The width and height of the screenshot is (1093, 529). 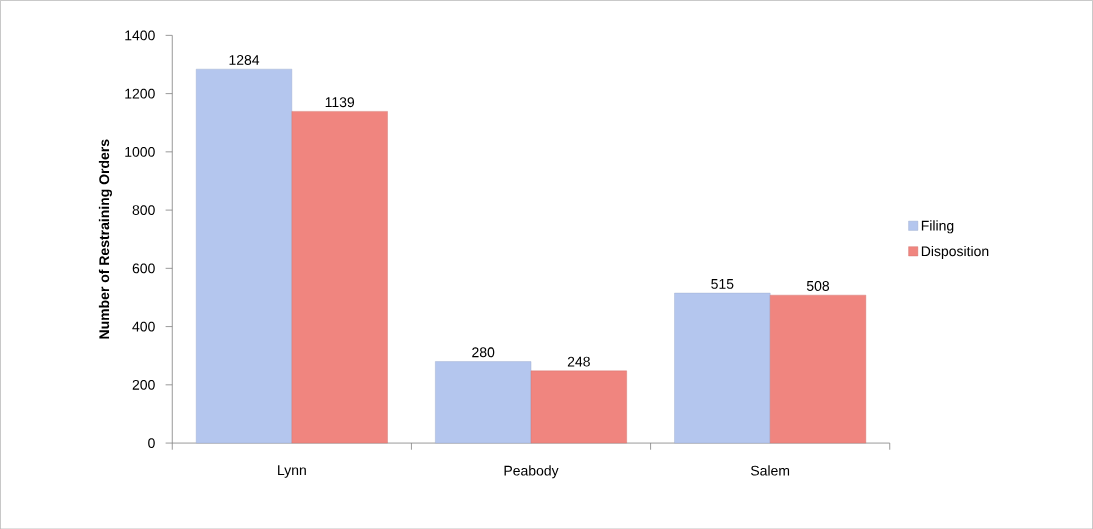 What do you see at coordinates (818, 285) in the screenshot?
I see `data-label: 508` at bounding box center [818, 285].